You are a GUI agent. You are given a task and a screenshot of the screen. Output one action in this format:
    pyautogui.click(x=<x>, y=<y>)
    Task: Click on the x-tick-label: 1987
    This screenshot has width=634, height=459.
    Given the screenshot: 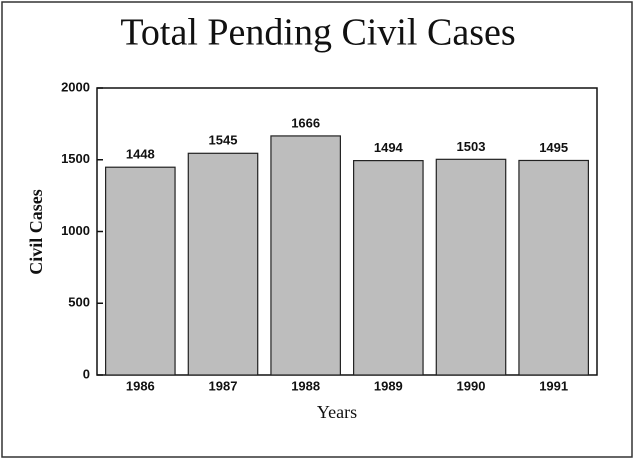 What is the action you would take?
    pyautogui.click(x=223, y=385)
    